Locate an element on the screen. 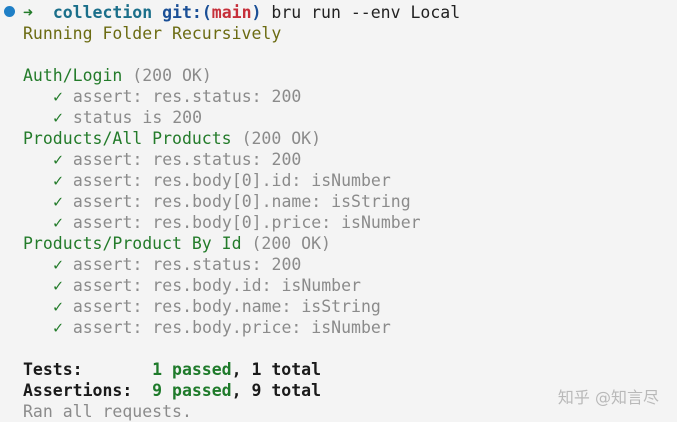  tests-label: Tests: is located at coordinates (88, 369).